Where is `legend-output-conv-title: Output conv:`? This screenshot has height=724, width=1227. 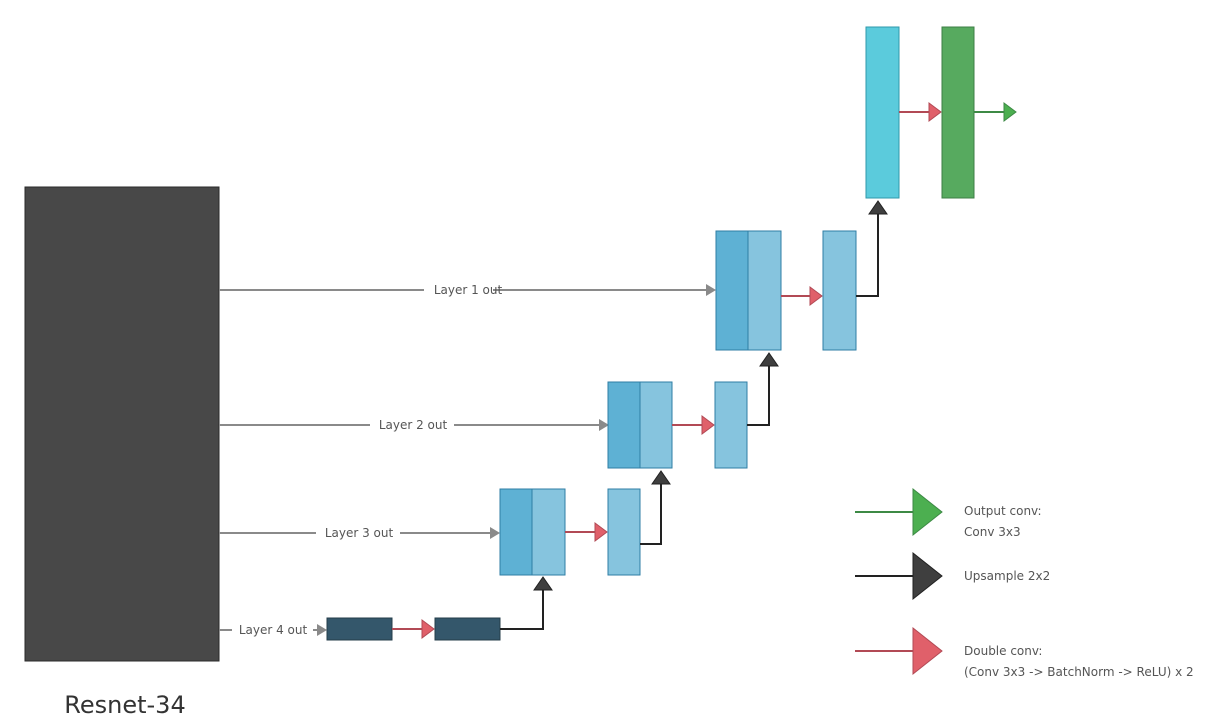
legend-output-conv-title: Output conv: is located at coordinates (1003, 511).